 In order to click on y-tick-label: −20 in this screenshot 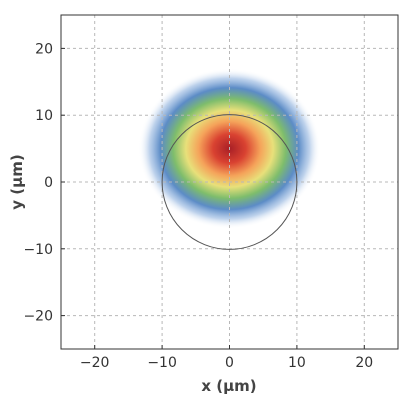, I will do `click(38, 317)`.